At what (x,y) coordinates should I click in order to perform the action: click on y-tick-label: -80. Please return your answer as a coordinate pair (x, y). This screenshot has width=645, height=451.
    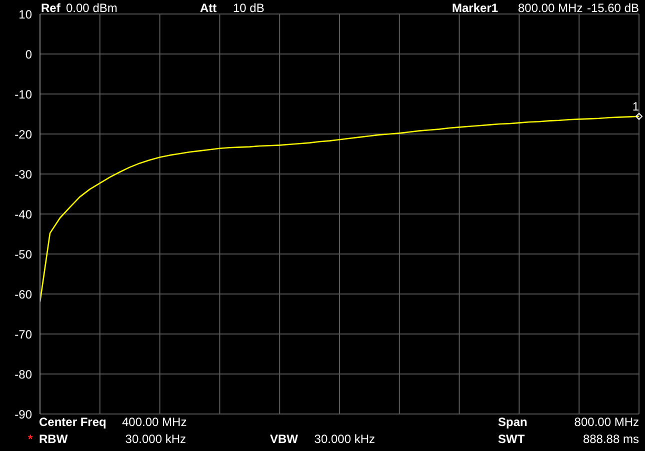
    Looking at the image, I should click on (23, 374).